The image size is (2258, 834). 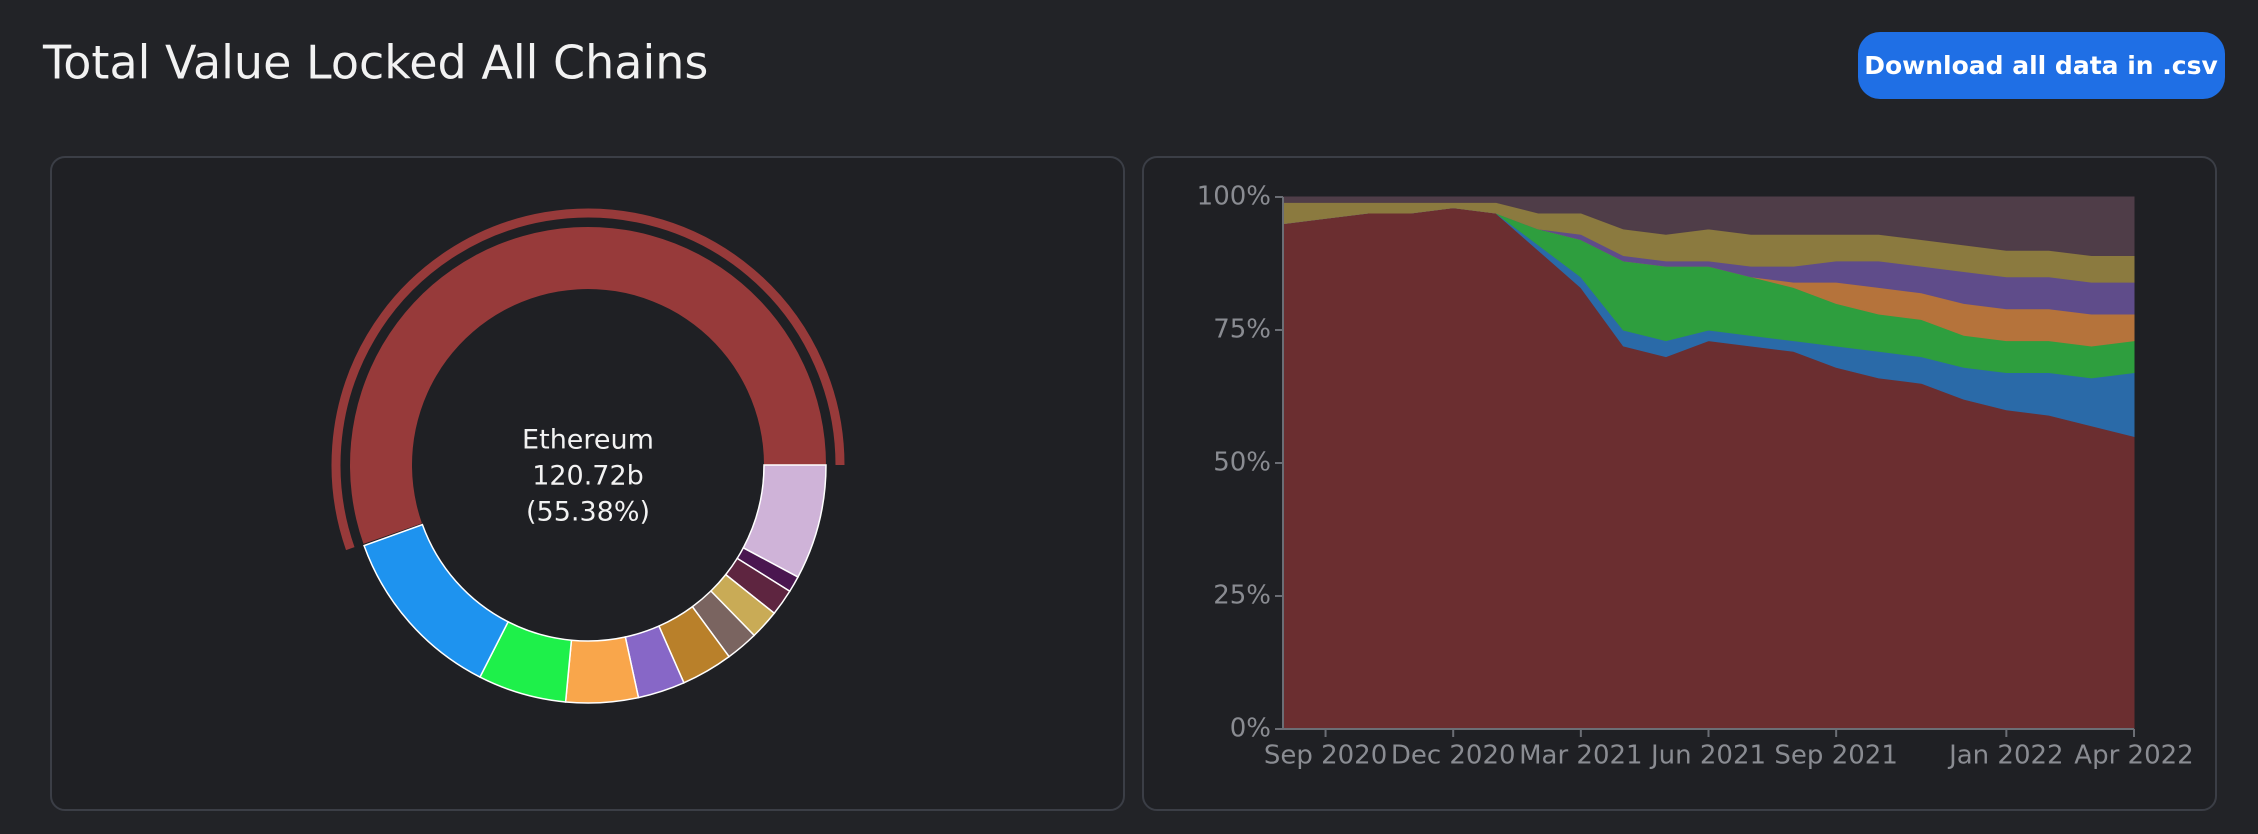 What do you see at coordinates (1234, 197) in the screenshot?
I see `y-tick-label: 100%` at bounding box center [1234, 197].